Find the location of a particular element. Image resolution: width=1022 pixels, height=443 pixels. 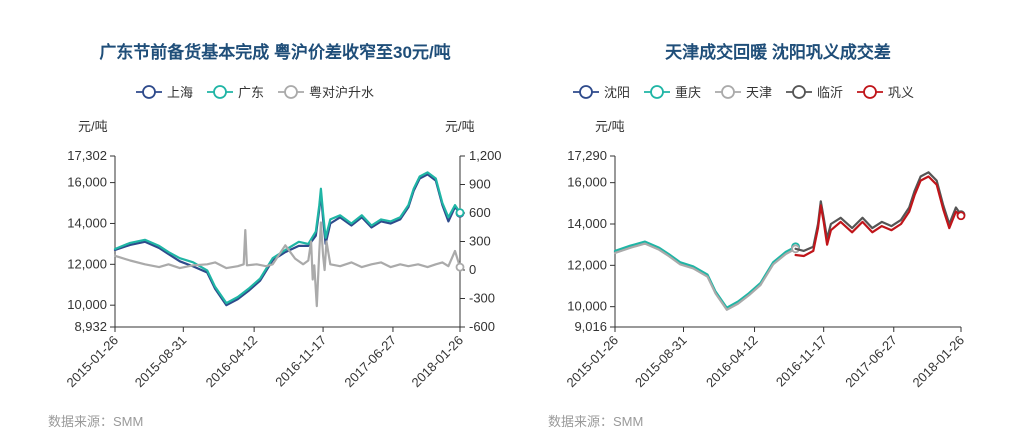

y-left-tick-label: 17,290 is located at coordinates (587, 155).